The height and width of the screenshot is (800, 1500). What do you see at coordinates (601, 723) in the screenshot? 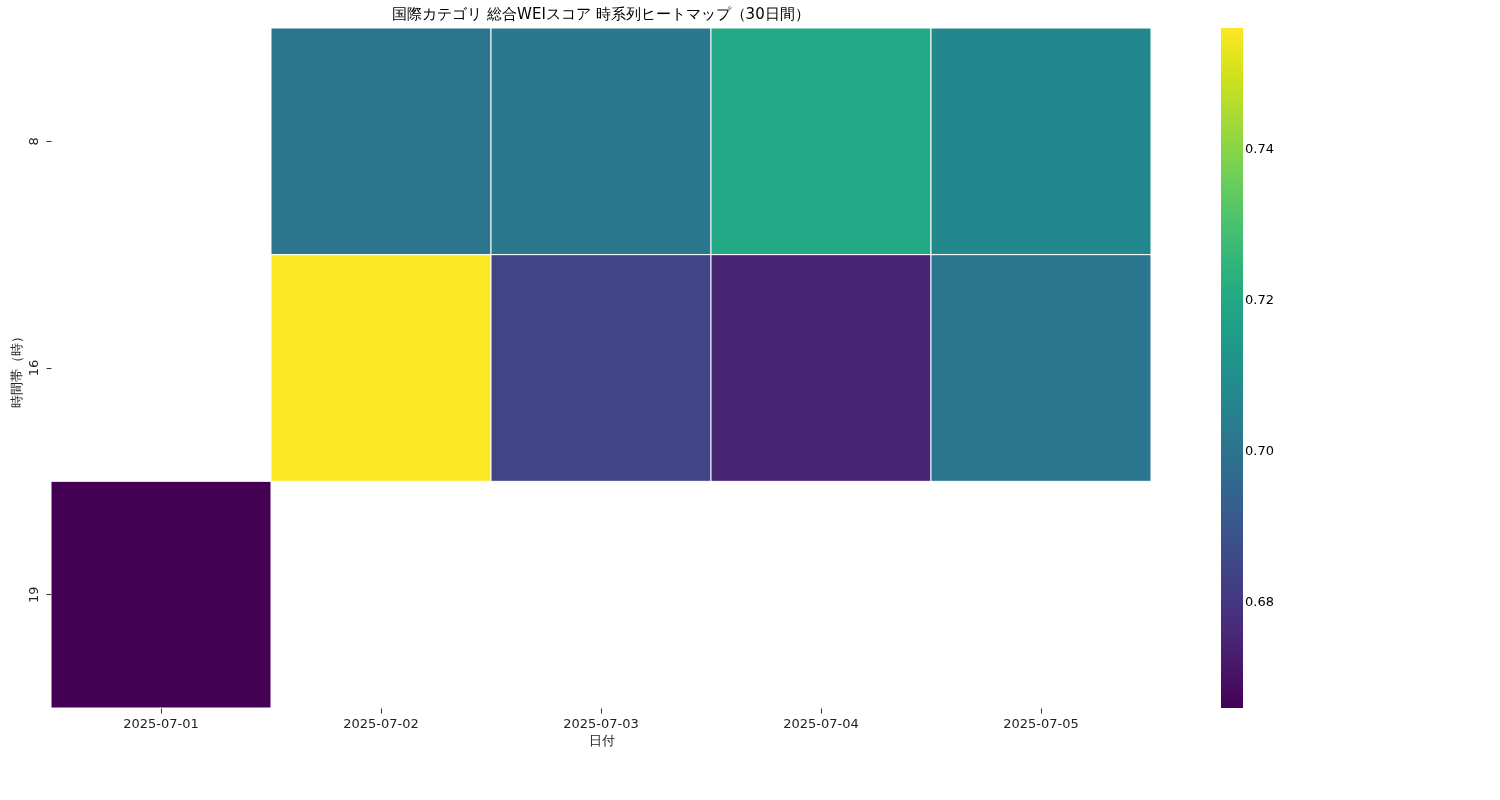
I see `x-tick-label: 2025-07-03` at bounding box center [601, 723].